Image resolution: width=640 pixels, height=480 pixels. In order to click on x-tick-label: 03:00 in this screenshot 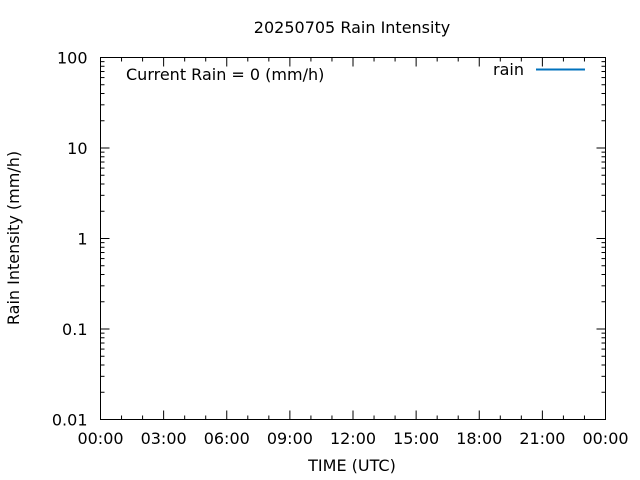, I will do `click(164, 438)`.